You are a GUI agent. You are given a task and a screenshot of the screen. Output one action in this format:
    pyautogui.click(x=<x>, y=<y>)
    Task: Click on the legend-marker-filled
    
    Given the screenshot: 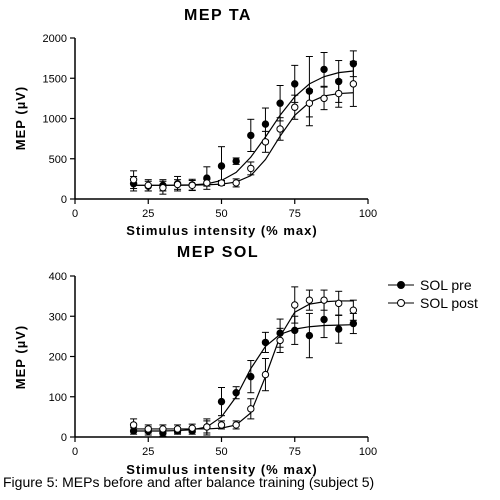 What is the action you would take?
    pyautogui.click(x=401, y=285)
    